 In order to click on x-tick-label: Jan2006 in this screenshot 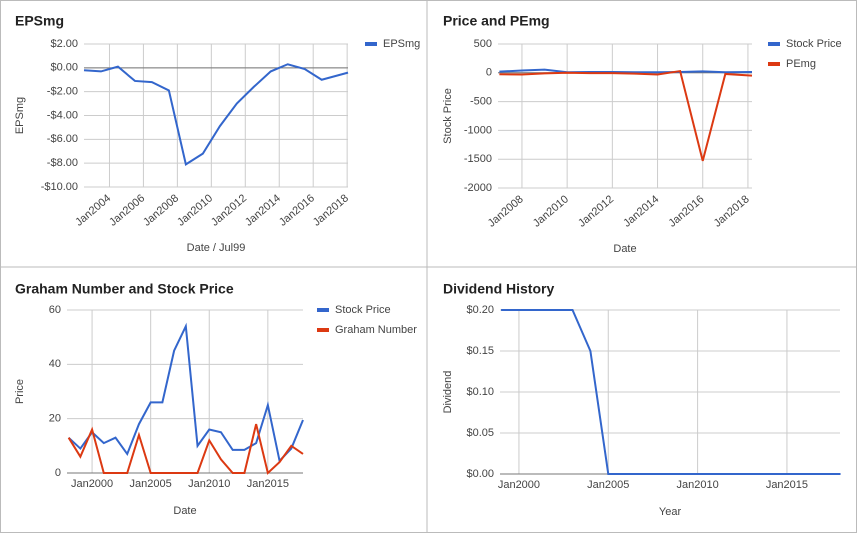, I will do `click(127, 210)`.